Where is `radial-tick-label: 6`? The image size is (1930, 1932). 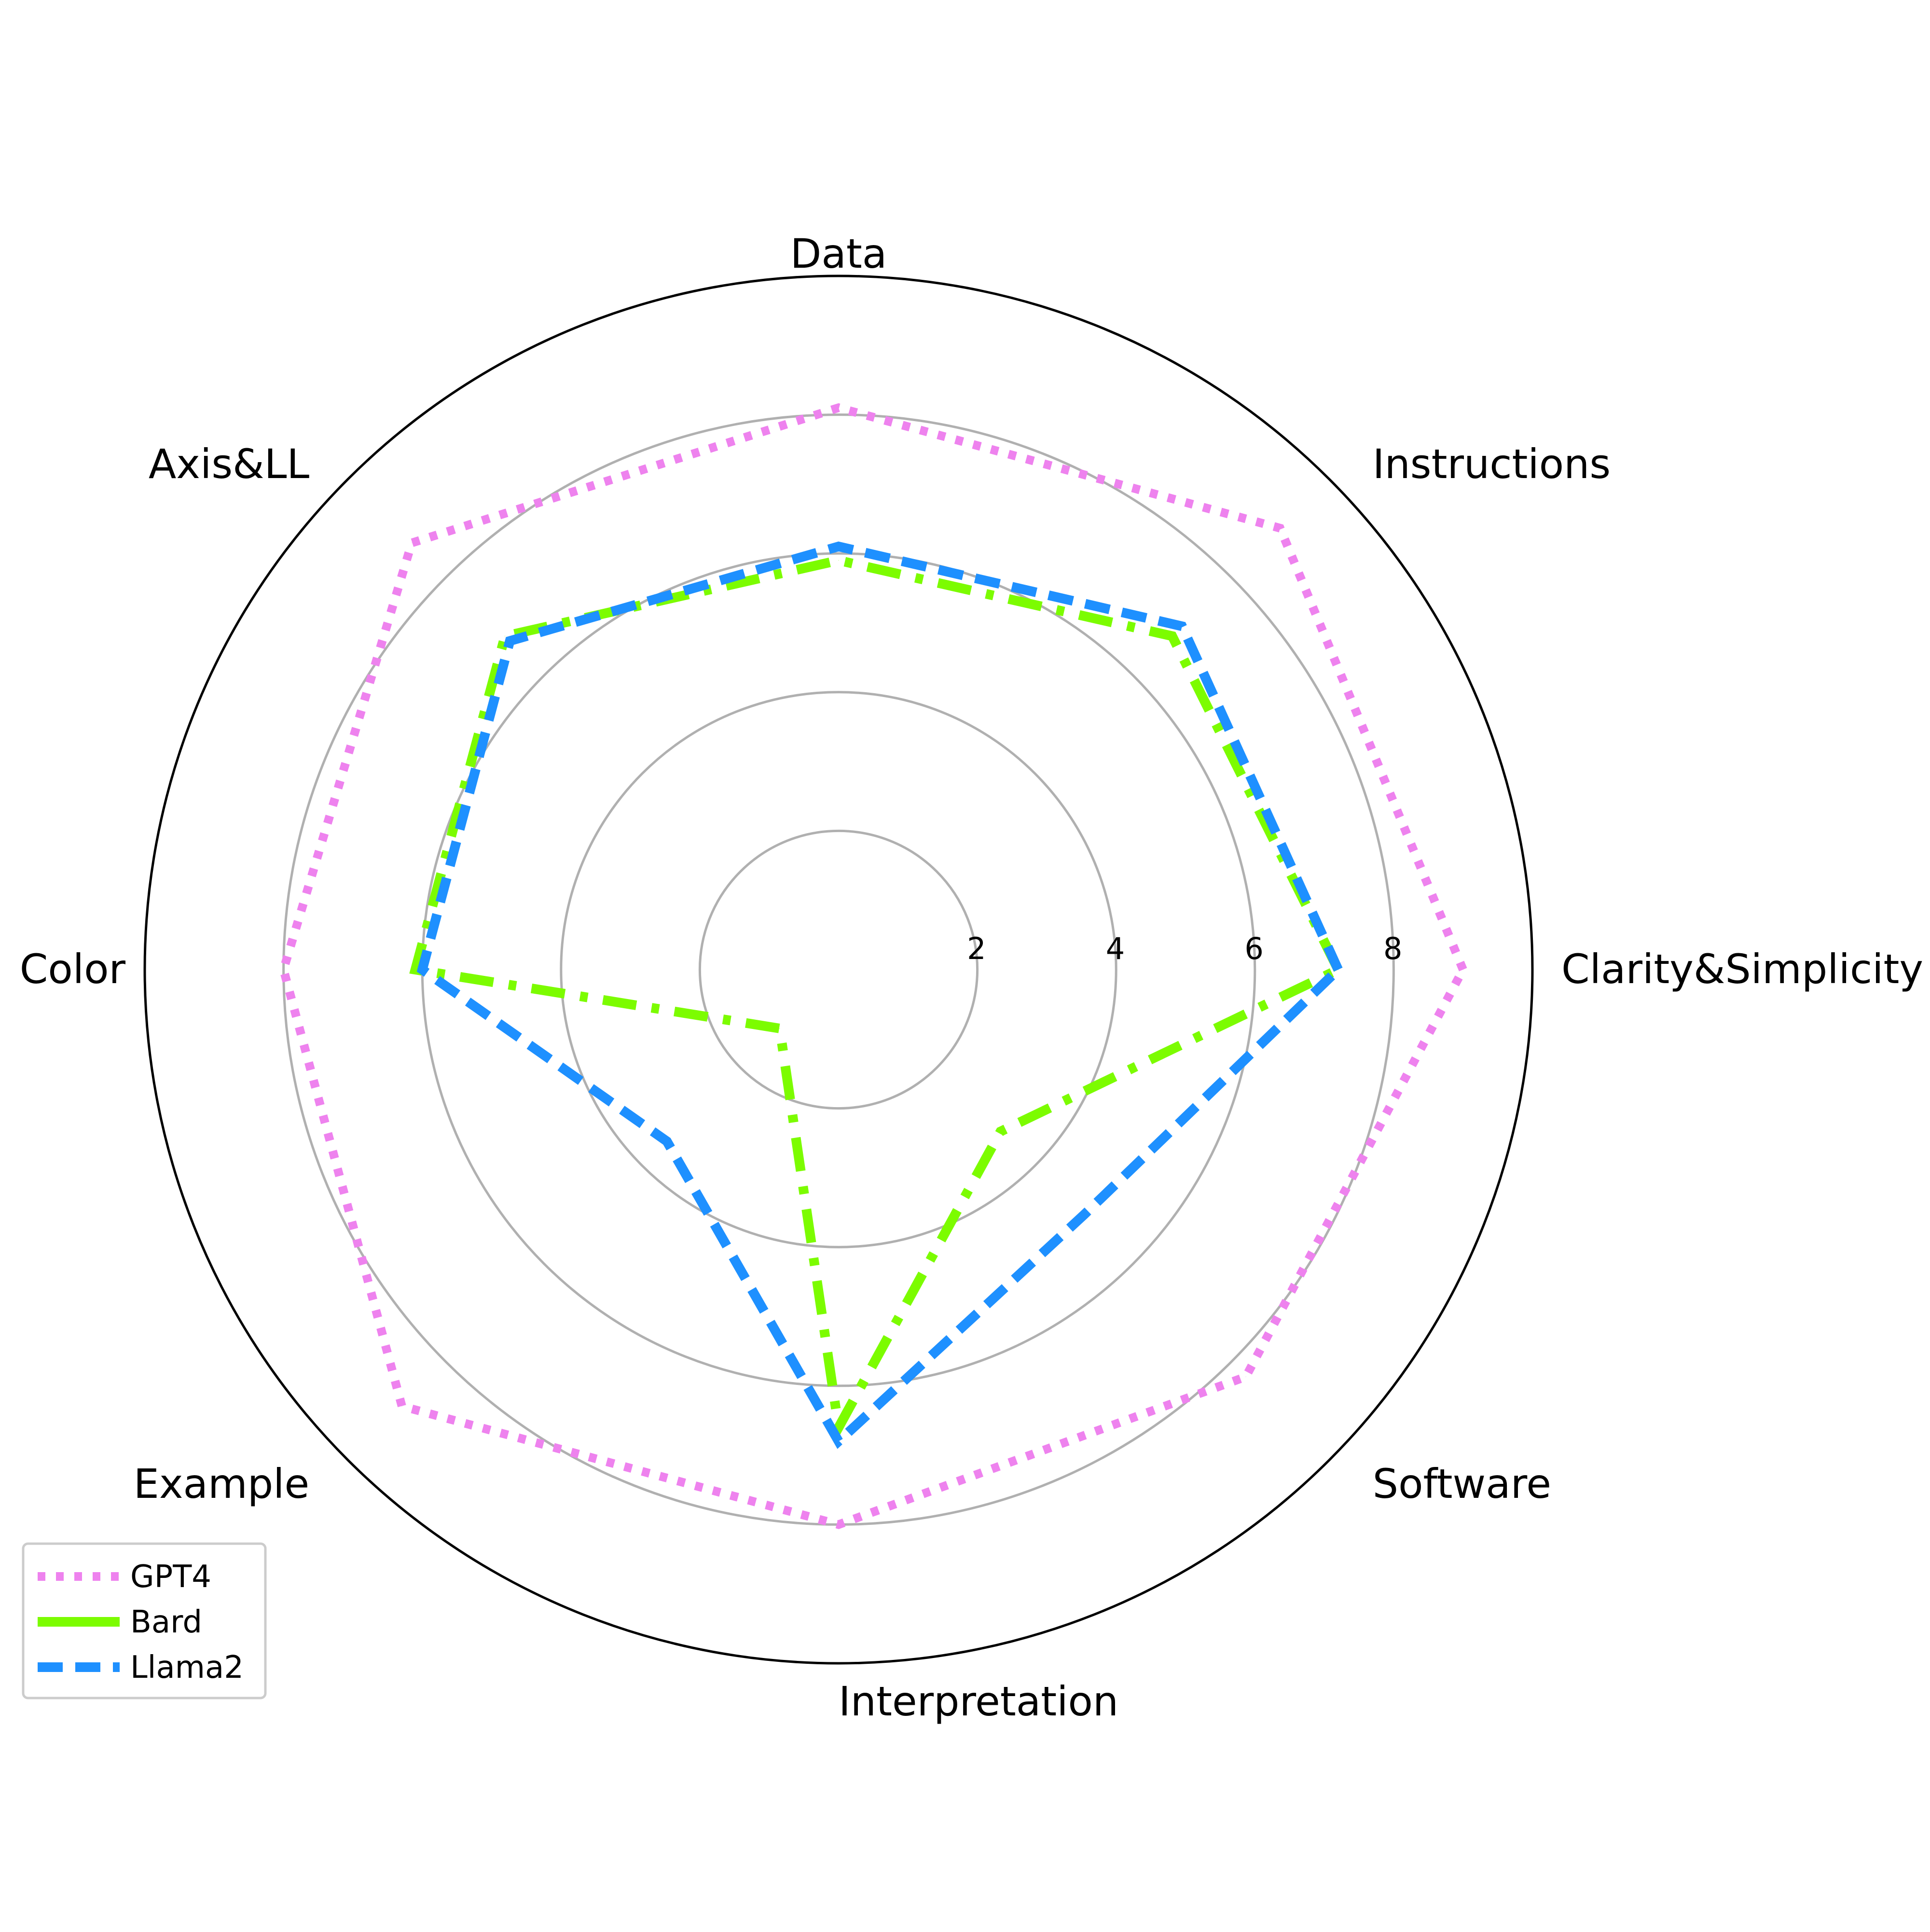
radial-tick-label: 6 is located at coordinates (1253, 949).